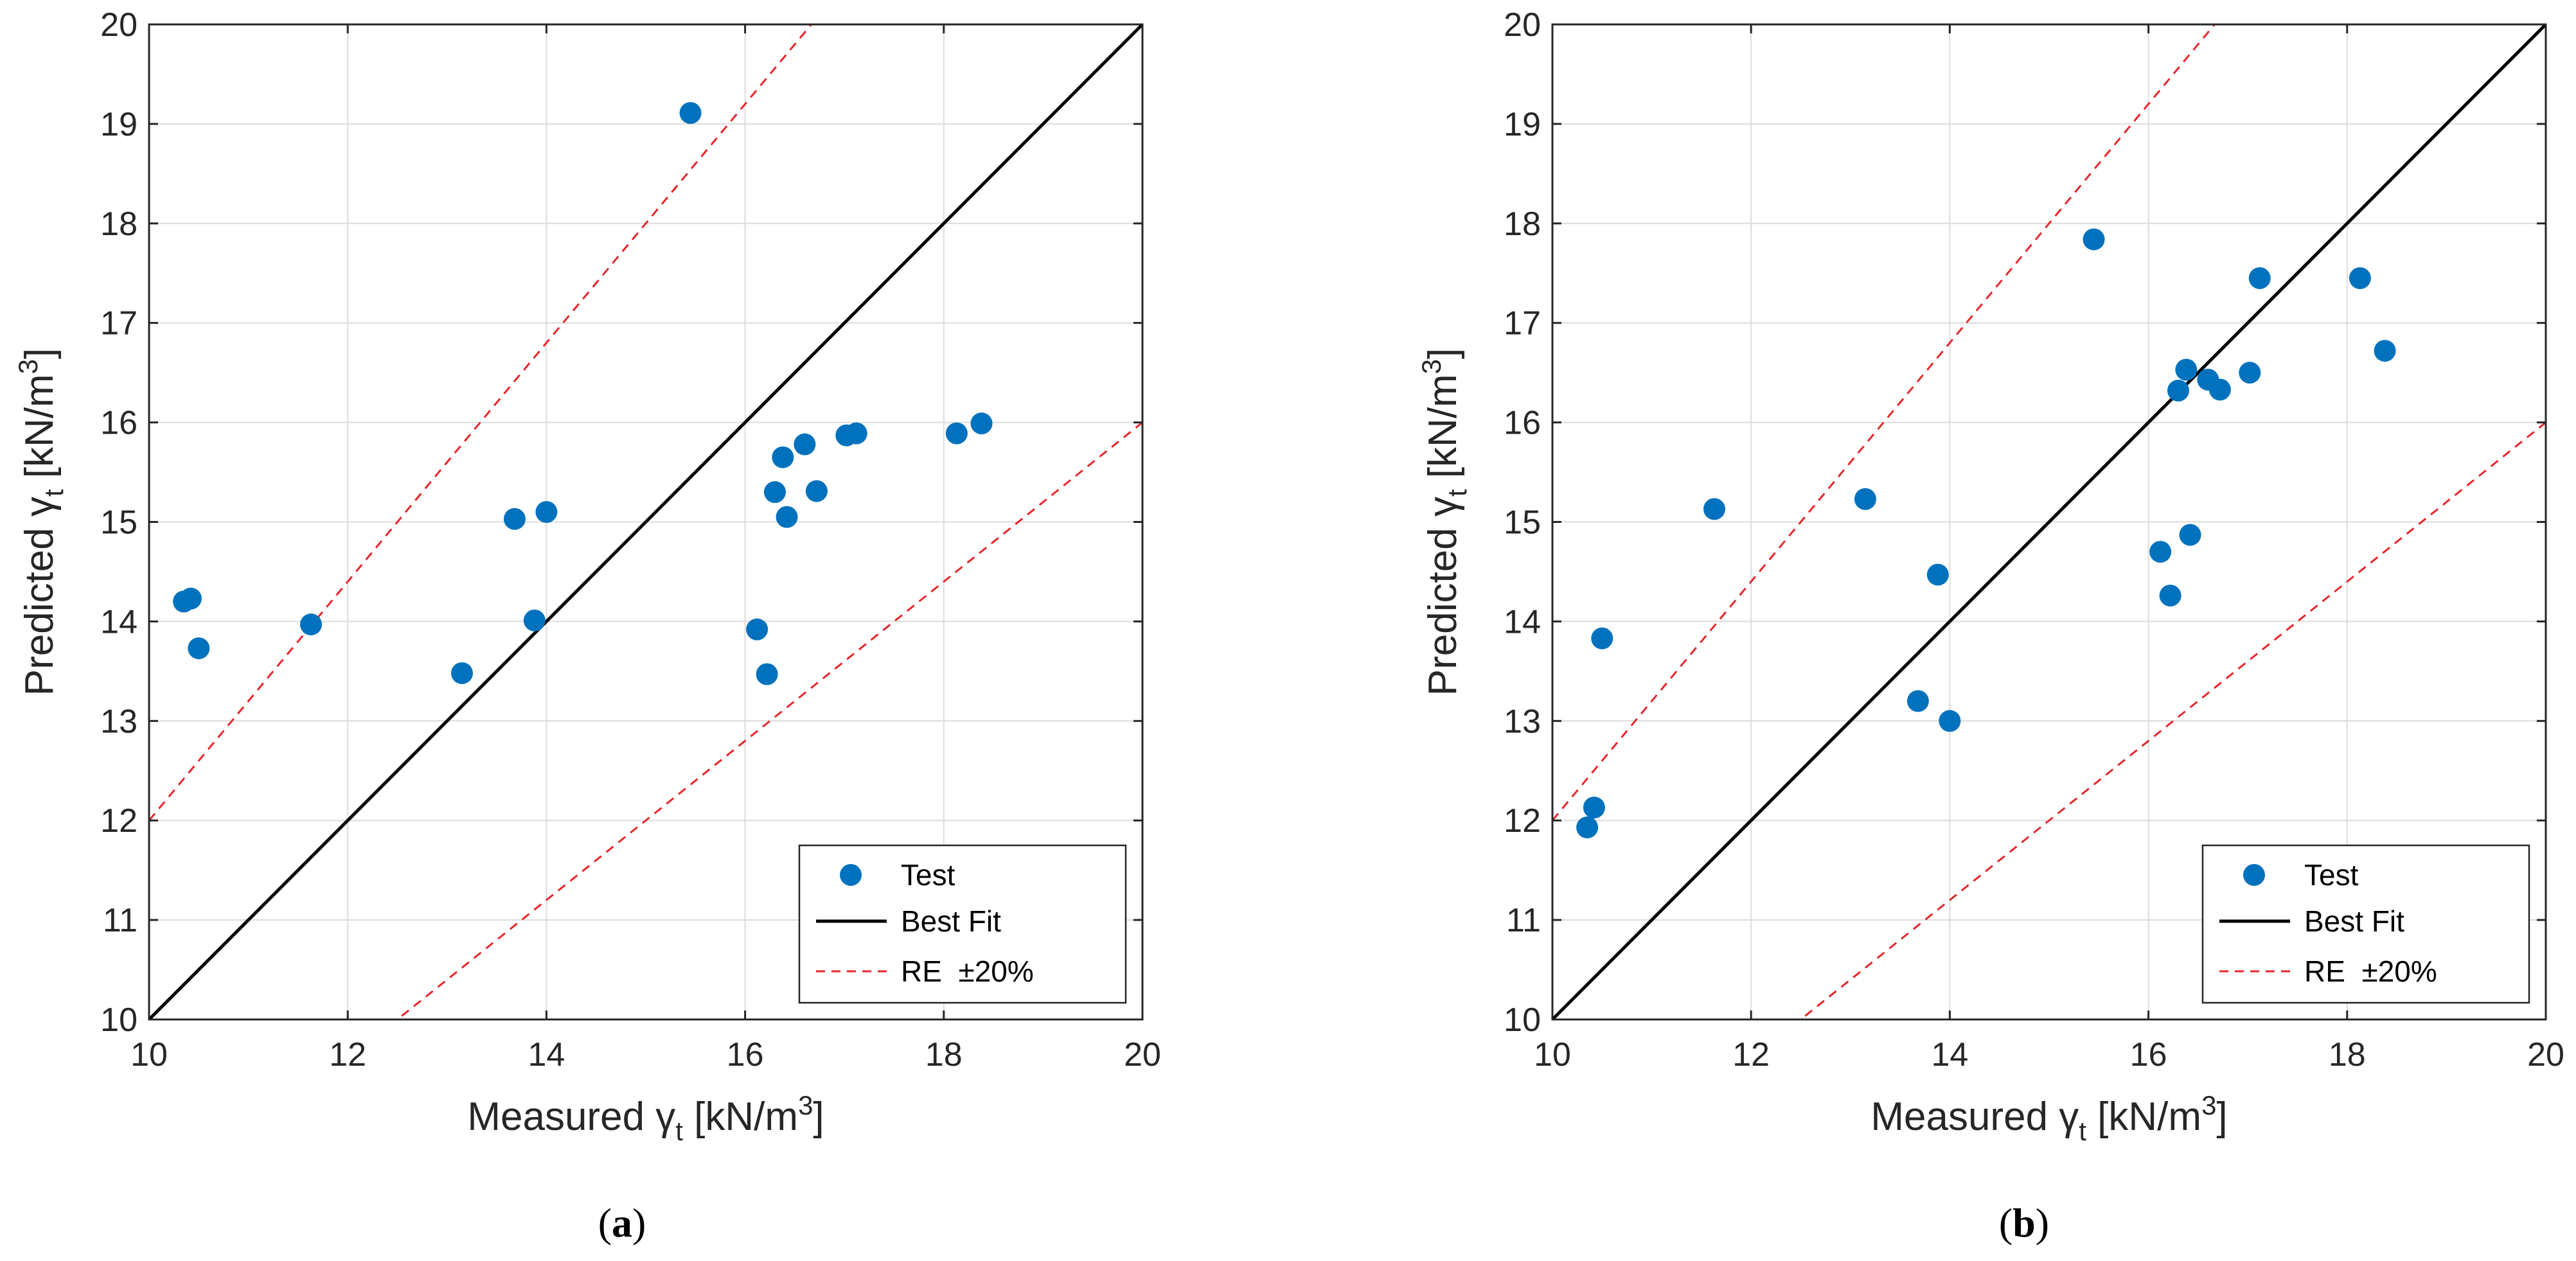  What do you see at coordinates (622, 1223) in the screenshot?
I see `panel-caption: (a)` at bounding box center [622, 1223].